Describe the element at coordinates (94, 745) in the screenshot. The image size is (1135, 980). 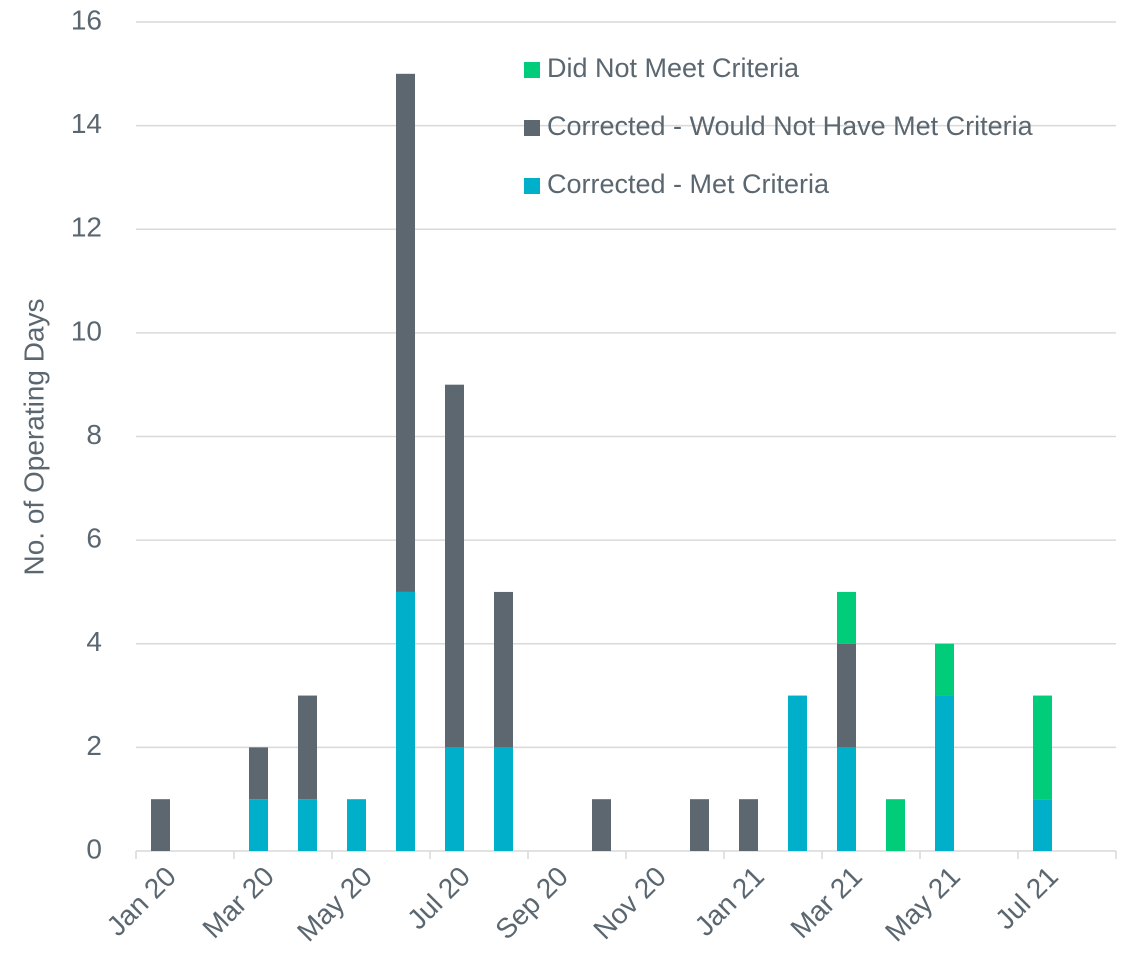
I see `y-tick-label: 2` at that location.